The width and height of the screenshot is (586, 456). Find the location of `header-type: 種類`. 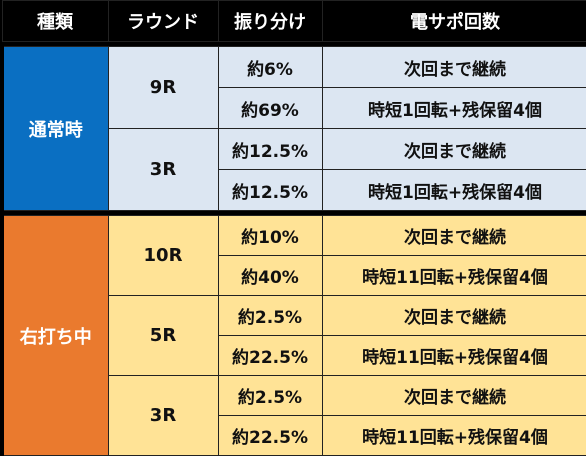

header-type: 種類 is located at coordinates (55, 21).